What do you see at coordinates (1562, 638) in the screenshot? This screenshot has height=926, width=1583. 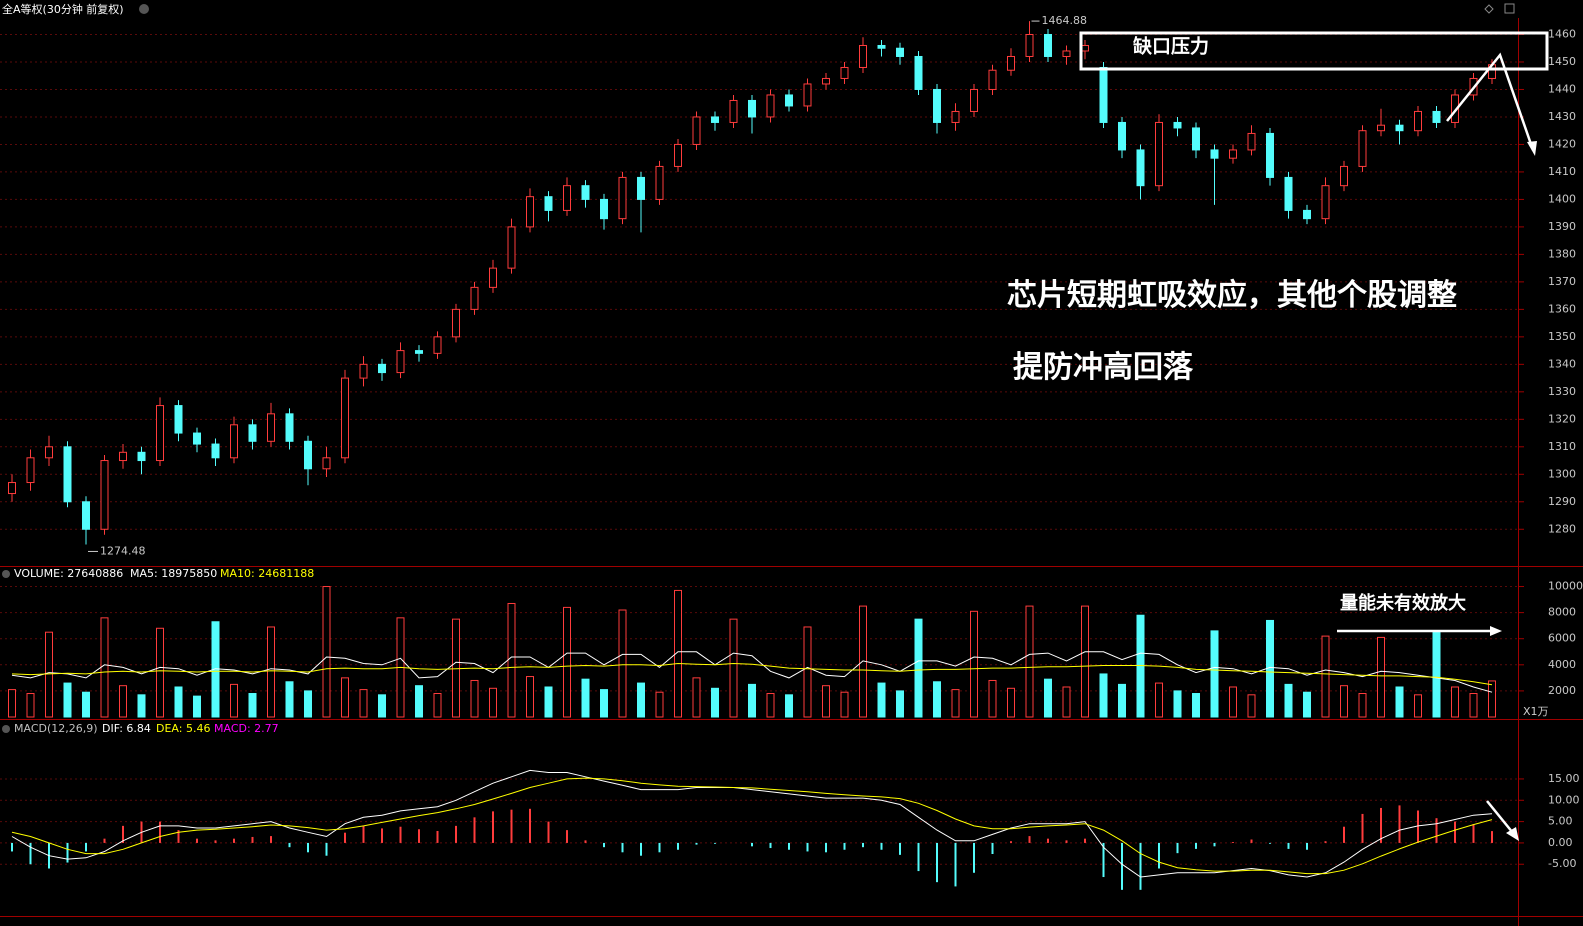 I see `y-tick-label: 6000` at bounding box center [1562, 638].